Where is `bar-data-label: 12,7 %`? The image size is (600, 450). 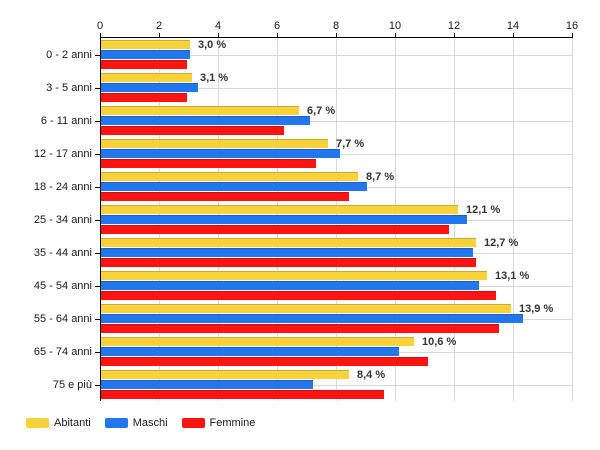
bar-data-label: 12,7 % is located at coordinates (501, 243).